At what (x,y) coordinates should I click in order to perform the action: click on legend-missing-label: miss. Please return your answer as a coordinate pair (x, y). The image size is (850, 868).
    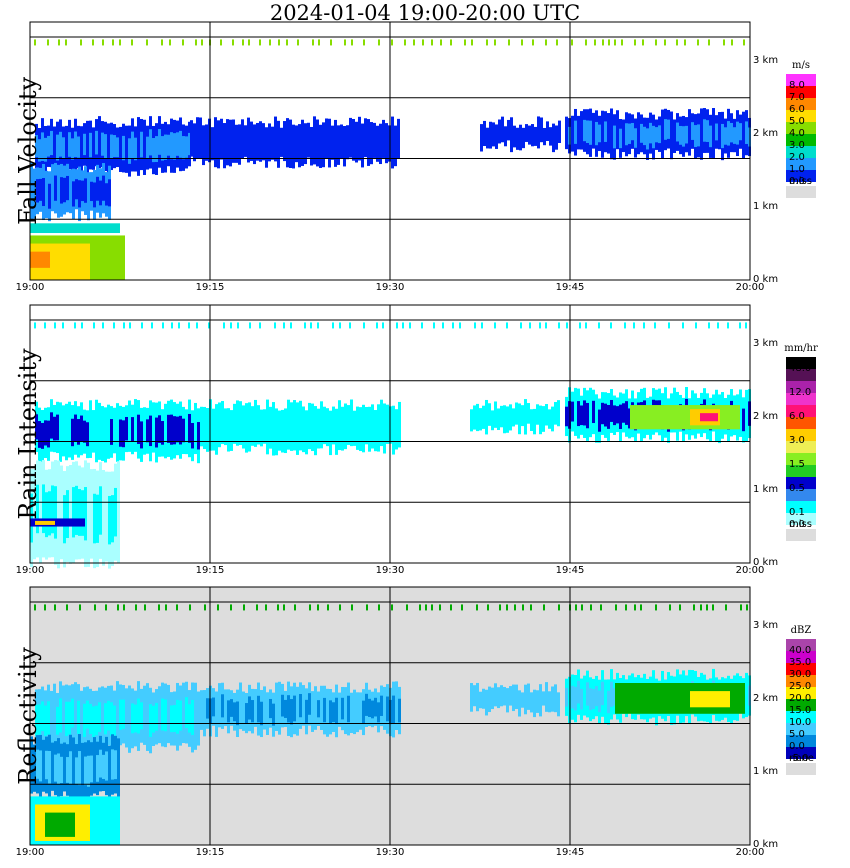
    Looking at the image, I should click on (800, 524).